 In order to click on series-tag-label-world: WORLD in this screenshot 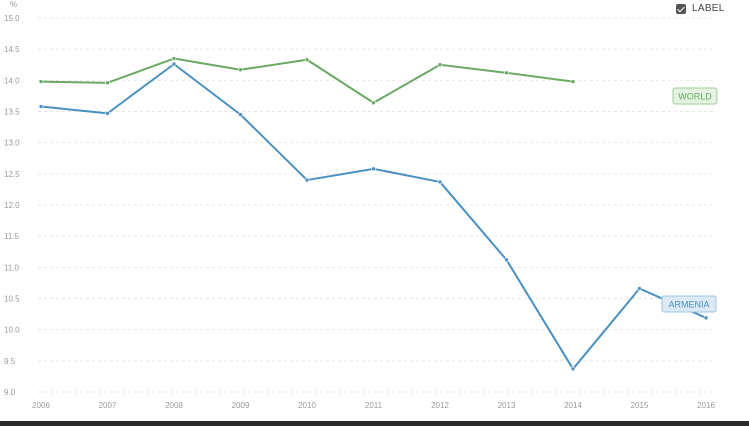, I will do `click(695, 97)`.